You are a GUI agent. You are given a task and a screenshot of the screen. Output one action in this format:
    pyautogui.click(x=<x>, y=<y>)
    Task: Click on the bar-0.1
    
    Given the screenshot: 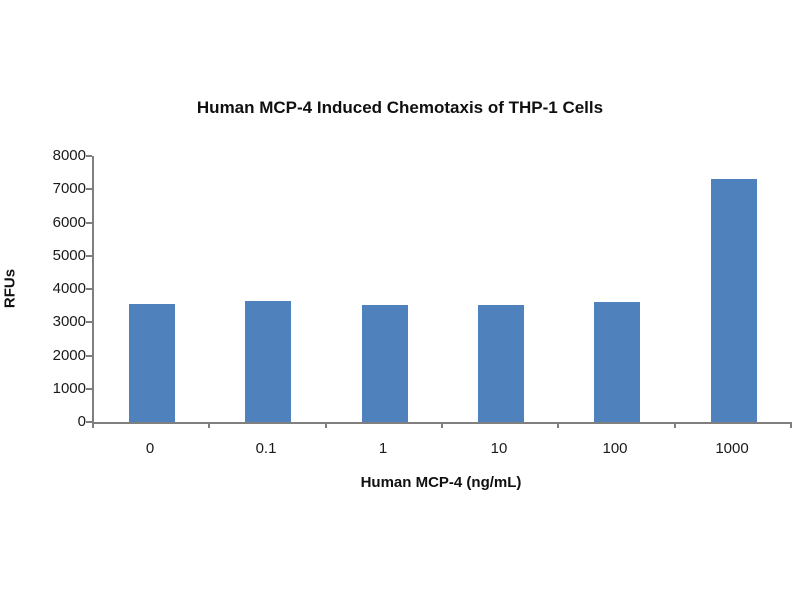 What is the action you would take?
    pyautogui.click(x=268, y=361)
    